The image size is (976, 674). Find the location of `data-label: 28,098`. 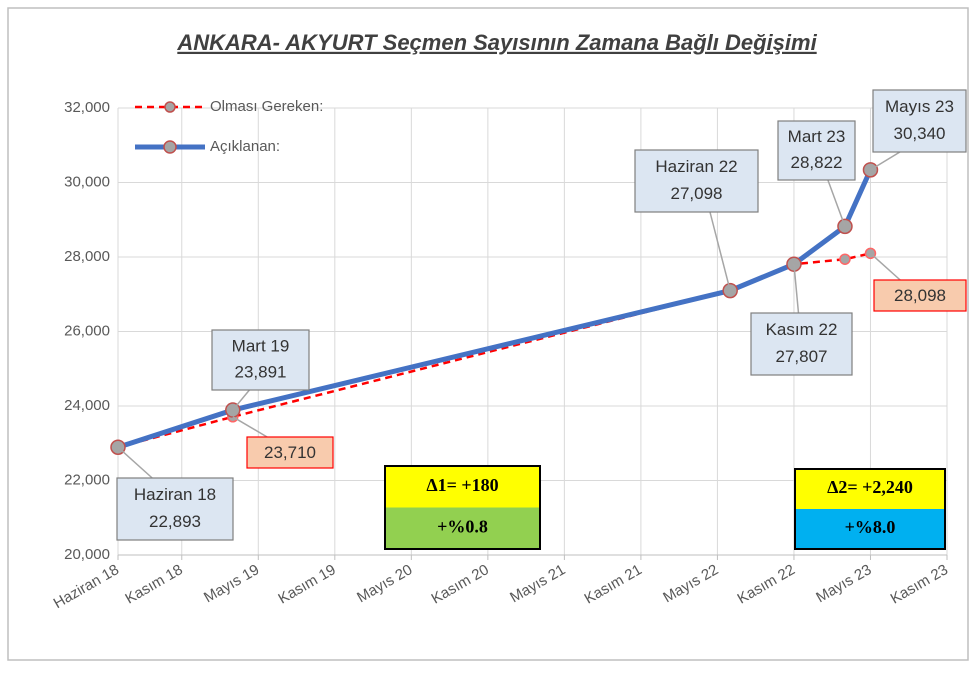

data-label: 28,098 is located at coordinates (920, 295).